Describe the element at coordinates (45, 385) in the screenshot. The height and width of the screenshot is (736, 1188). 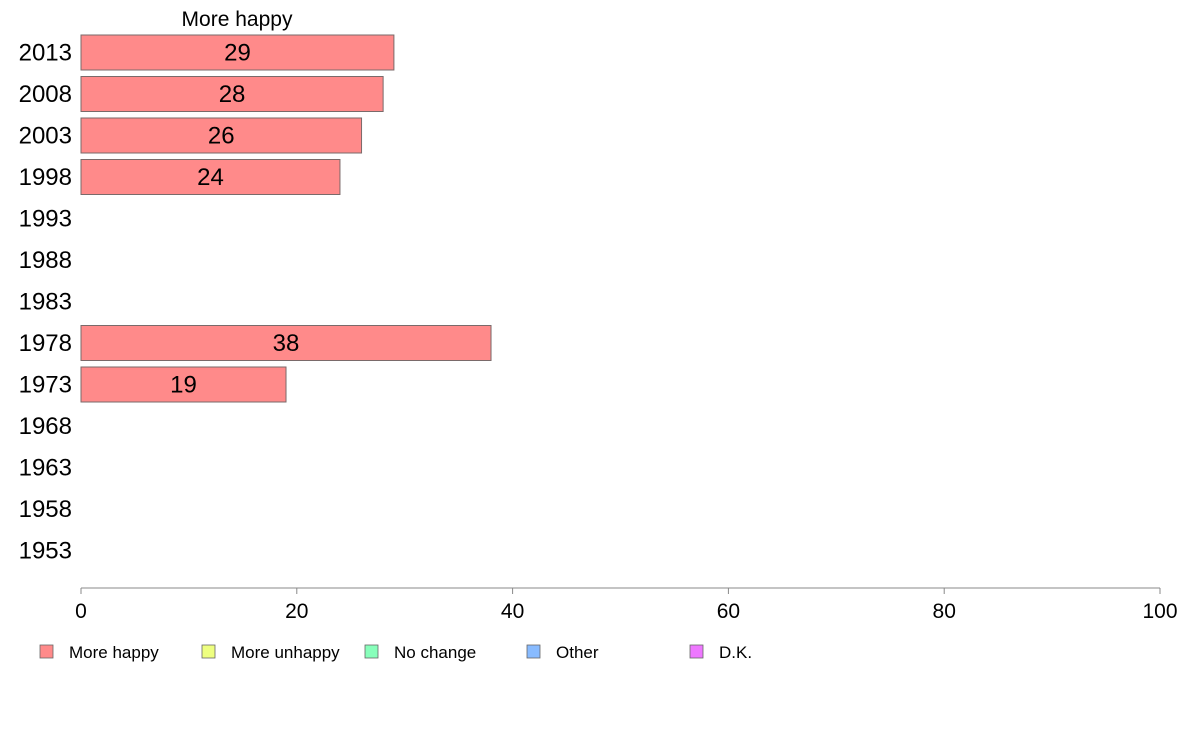
I see `category-label: 1973` at that location.